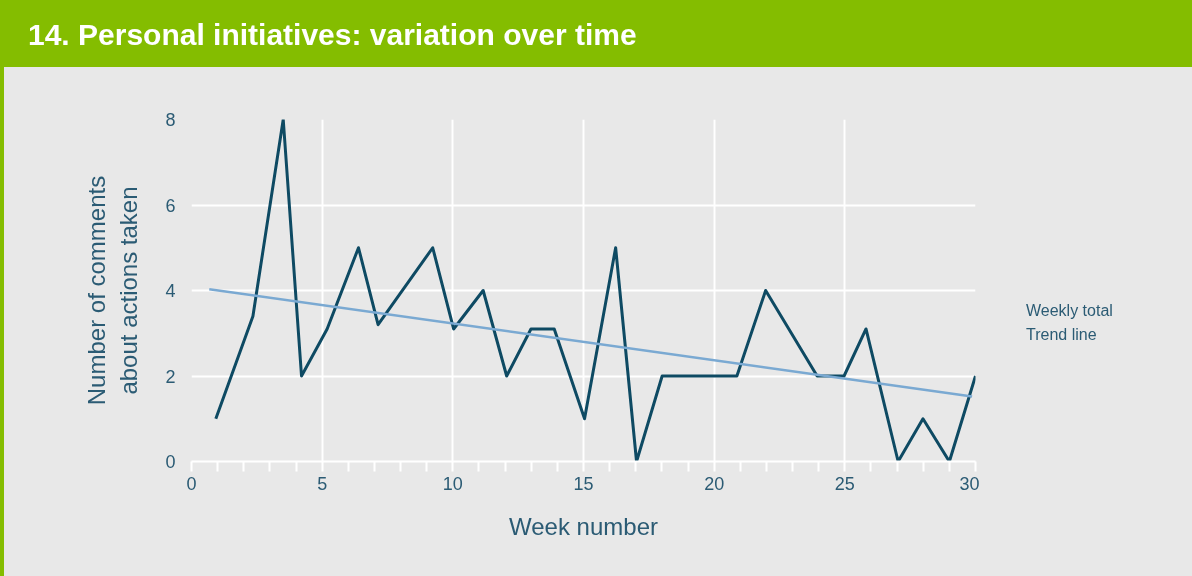 Image resolution: width=1192 pixels, height=576 pixels. Describe the element at coordinates (583, 526) in the screenshot. I see `x-axis-title: Week number` at that location.